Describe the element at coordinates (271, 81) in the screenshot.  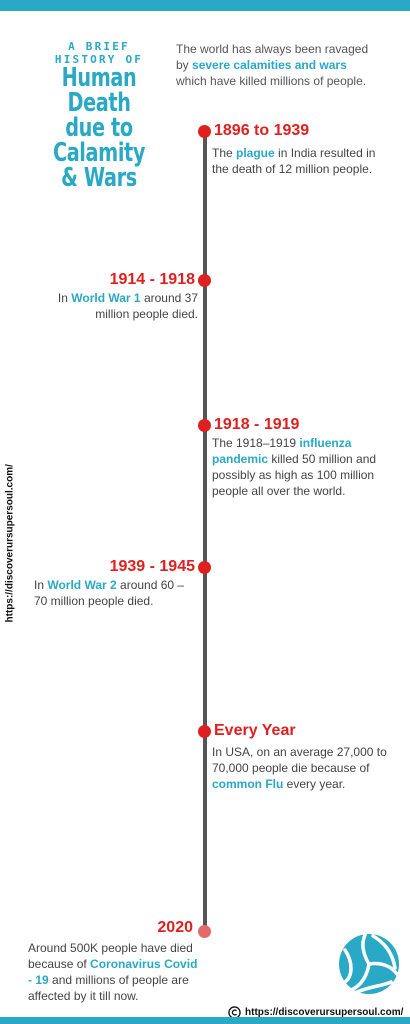
I see `intro-post: which have killed millions of people.` at that location.